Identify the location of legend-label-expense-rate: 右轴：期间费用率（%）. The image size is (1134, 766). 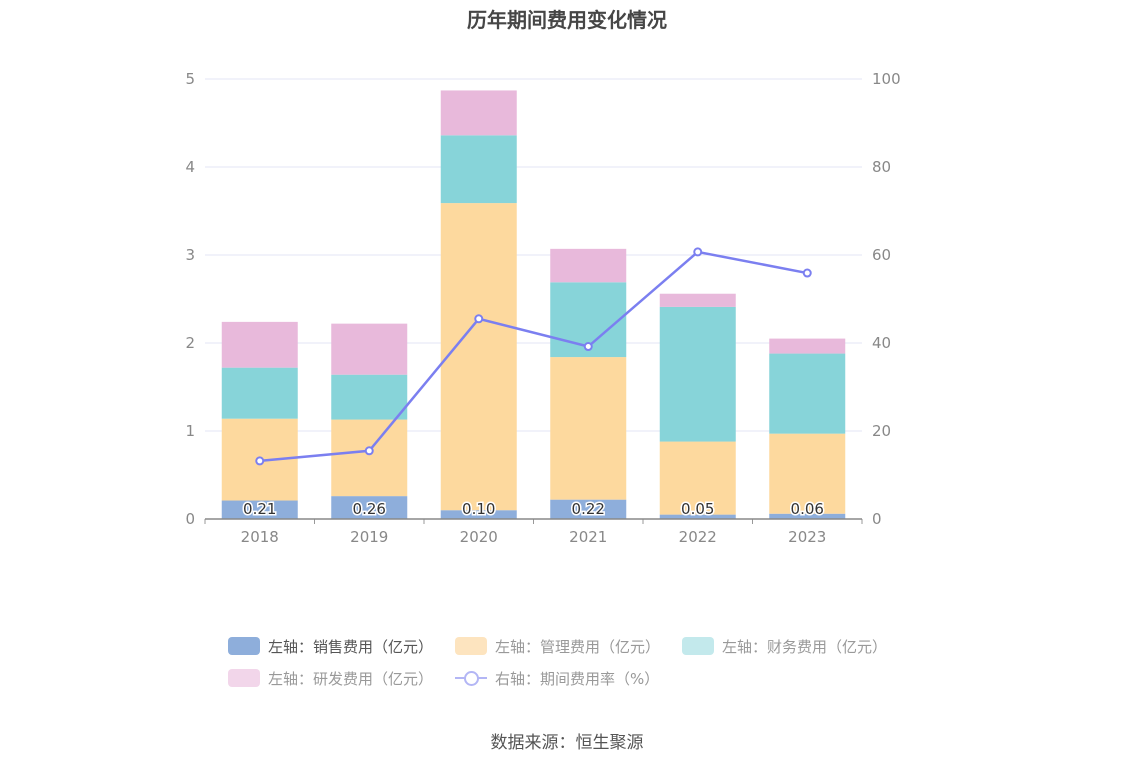
(577, 678).